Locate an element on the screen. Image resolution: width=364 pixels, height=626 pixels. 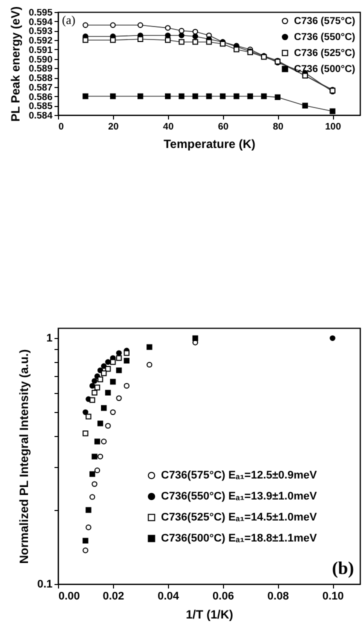
y-tick-label: 0.1 is located at coordinates (44, 584).